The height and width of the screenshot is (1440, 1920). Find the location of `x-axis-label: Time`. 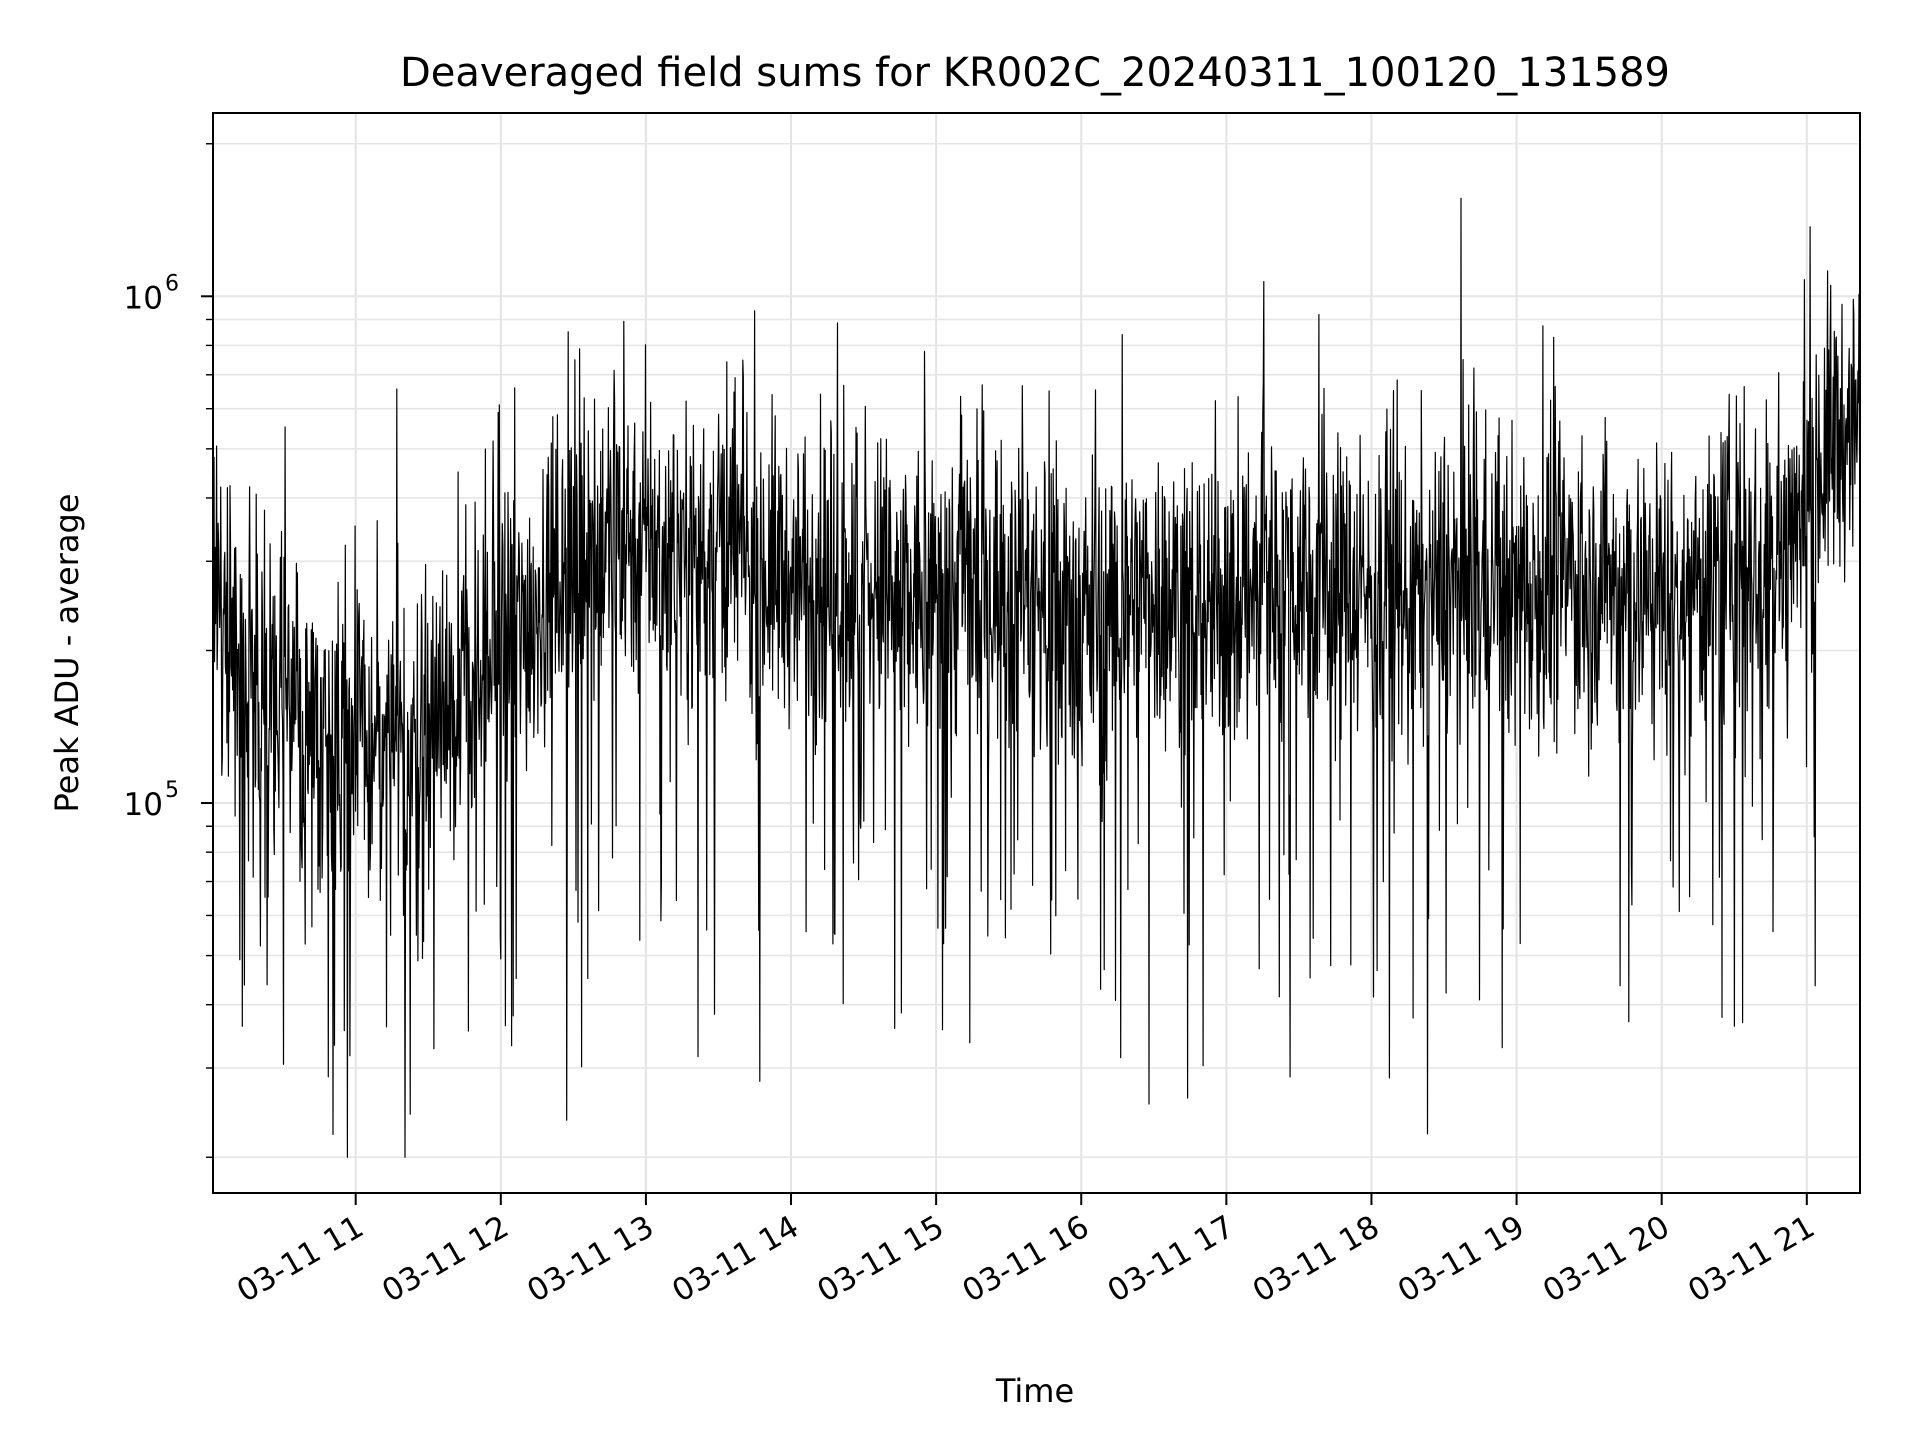

x-axis-label: Time is located at coordinates (1034, 1391).